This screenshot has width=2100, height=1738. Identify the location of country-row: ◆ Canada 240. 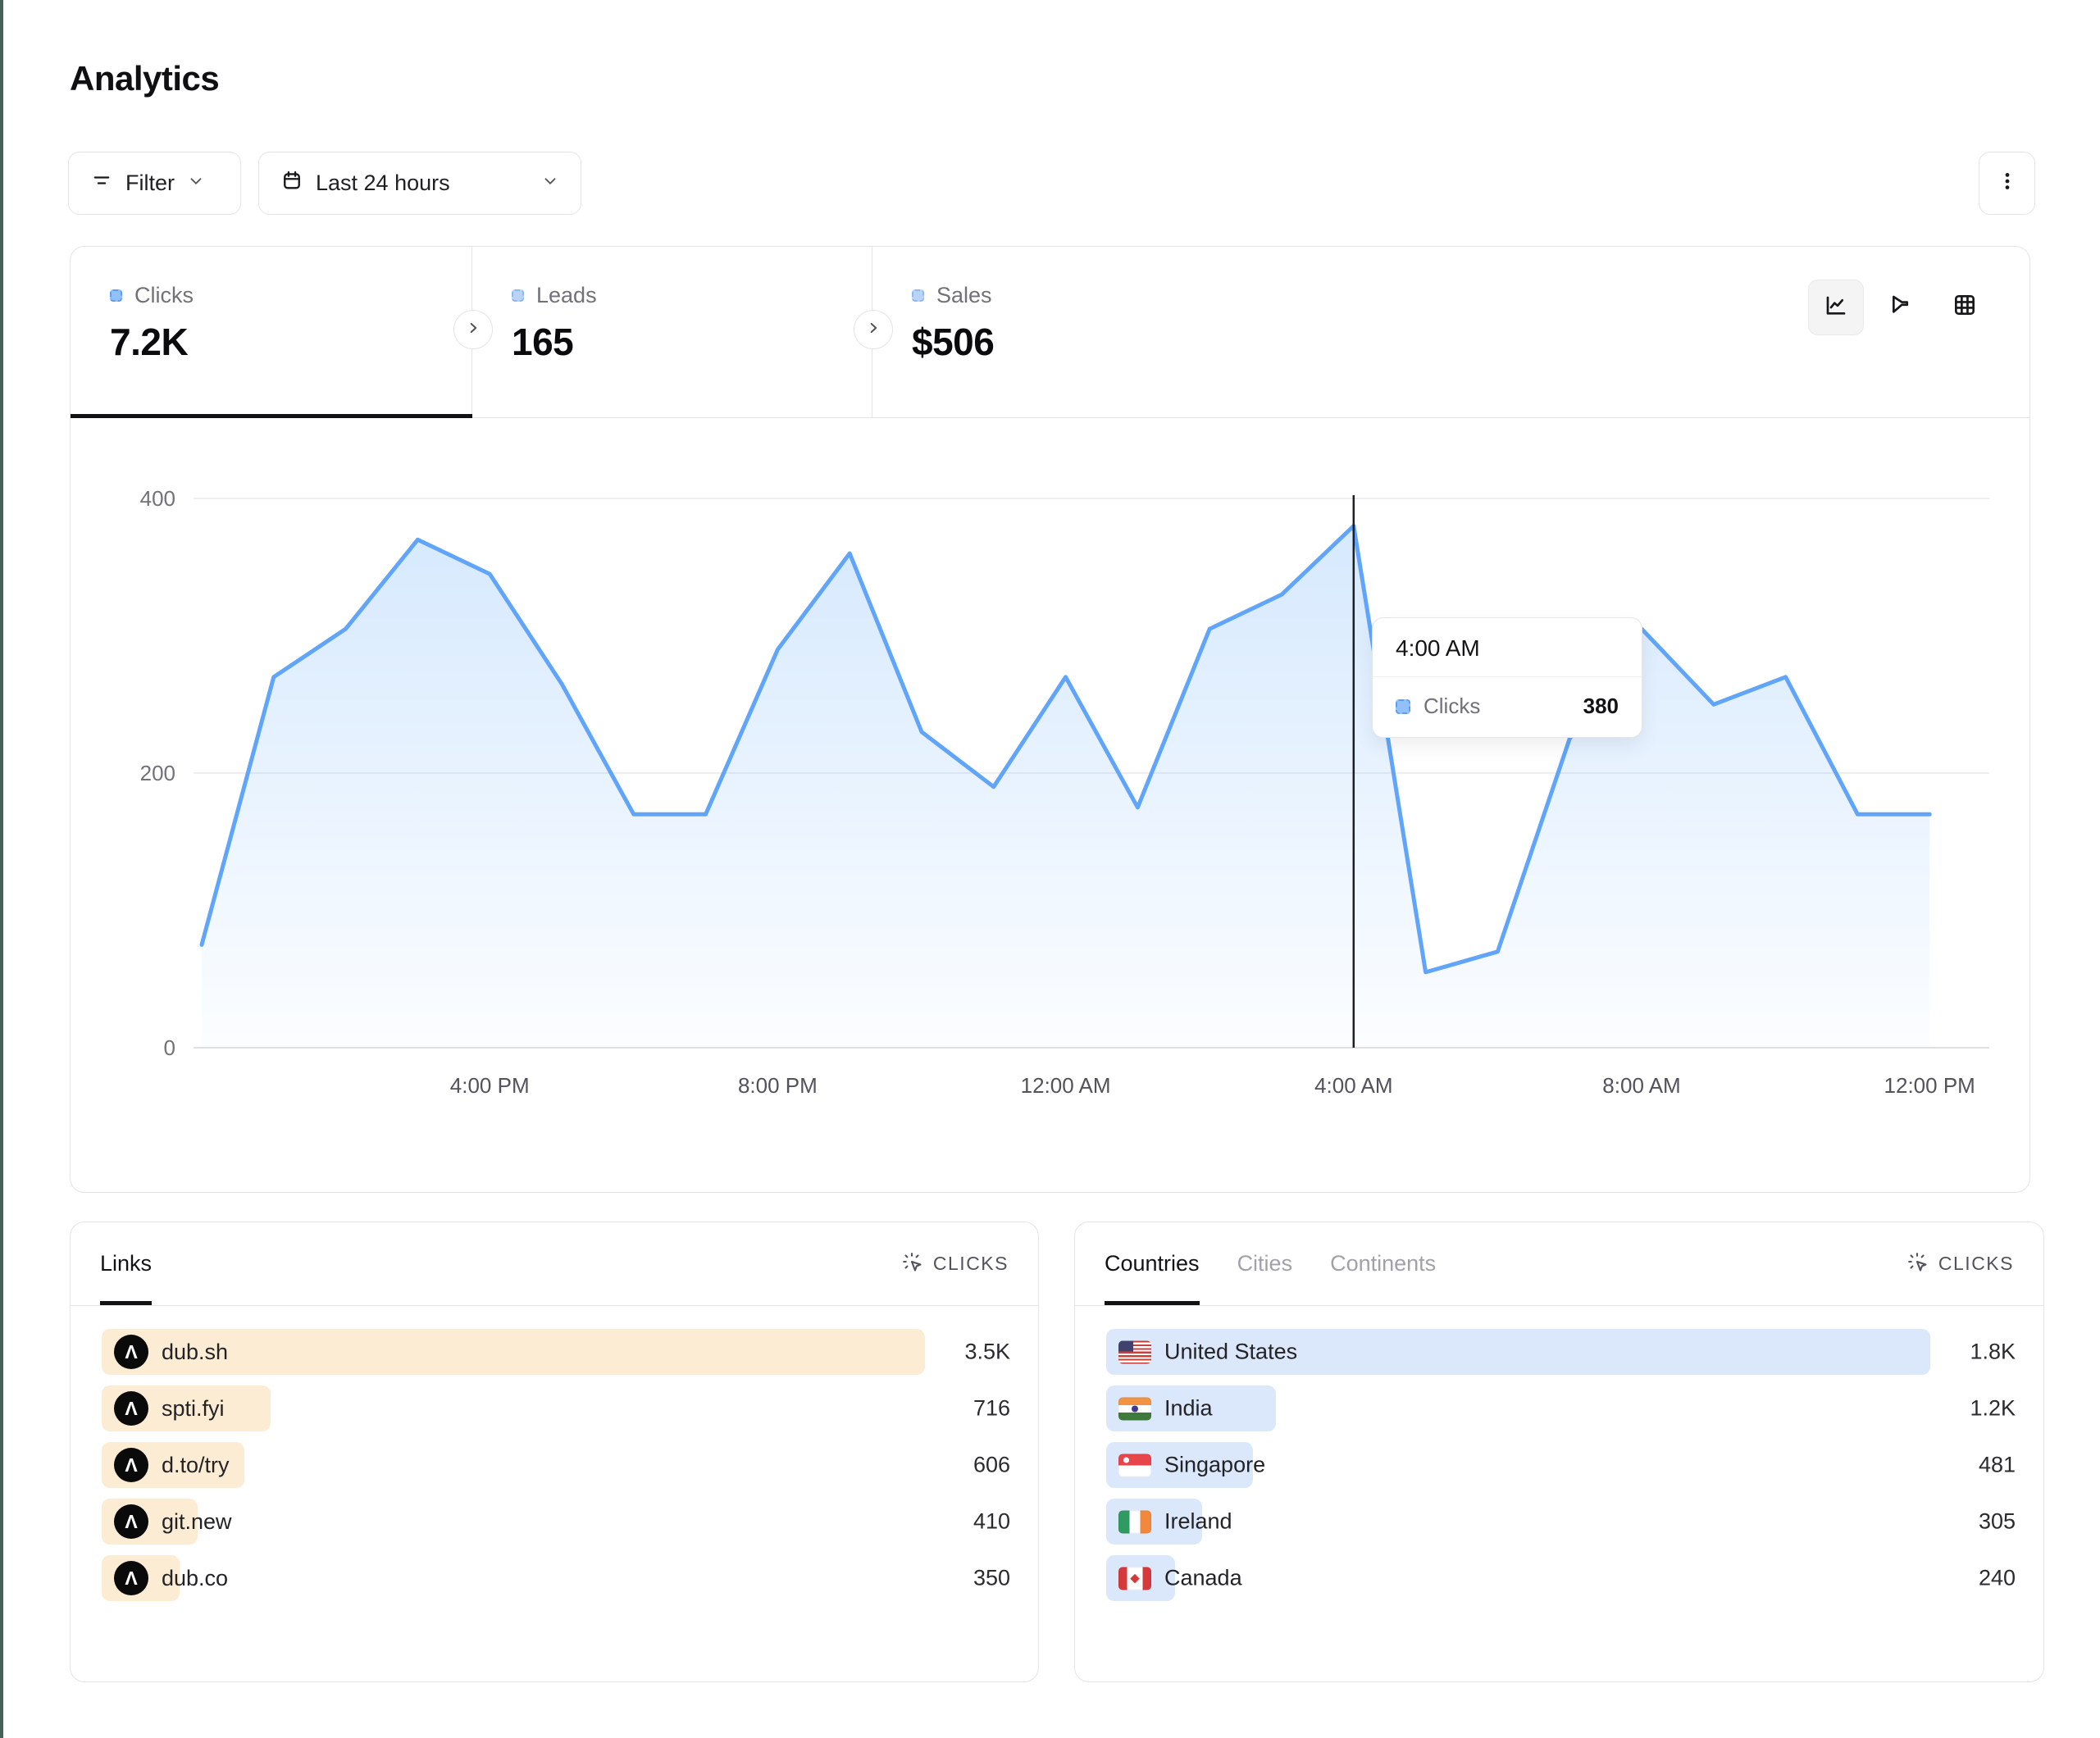
(1561, 1578).